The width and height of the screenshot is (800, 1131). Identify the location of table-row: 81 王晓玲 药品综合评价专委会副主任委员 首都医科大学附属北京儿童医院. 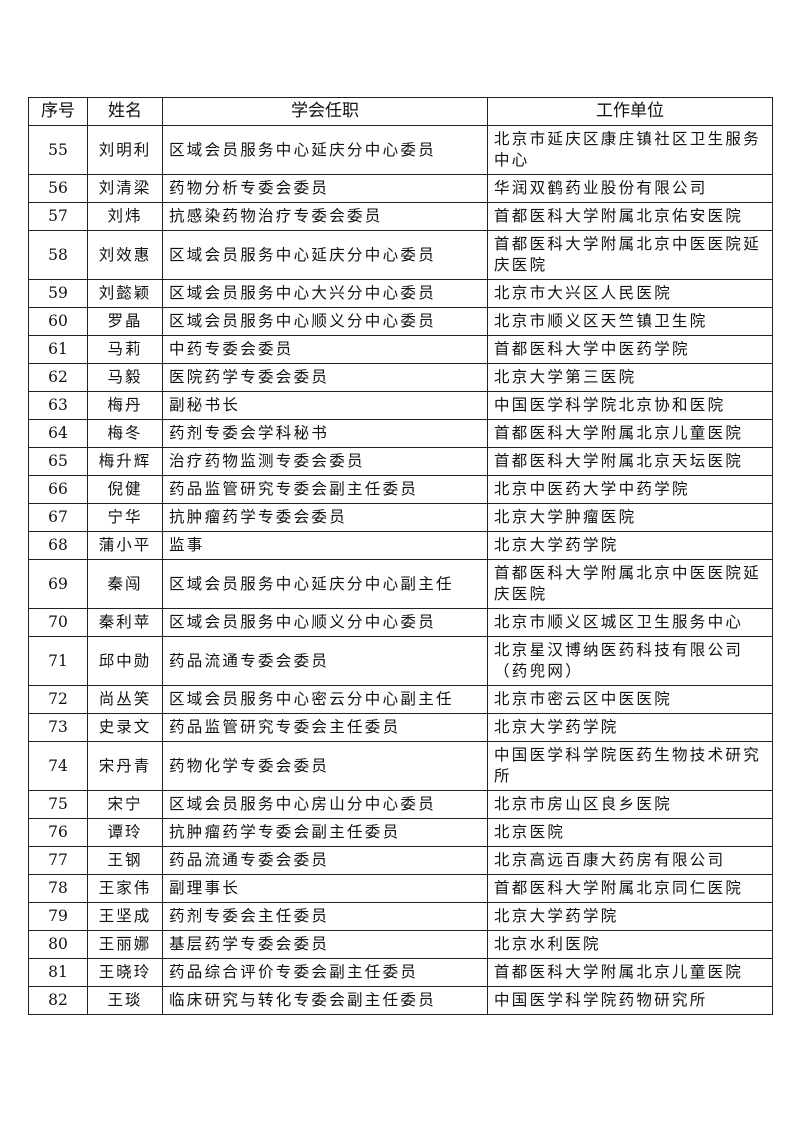
(400, 972).